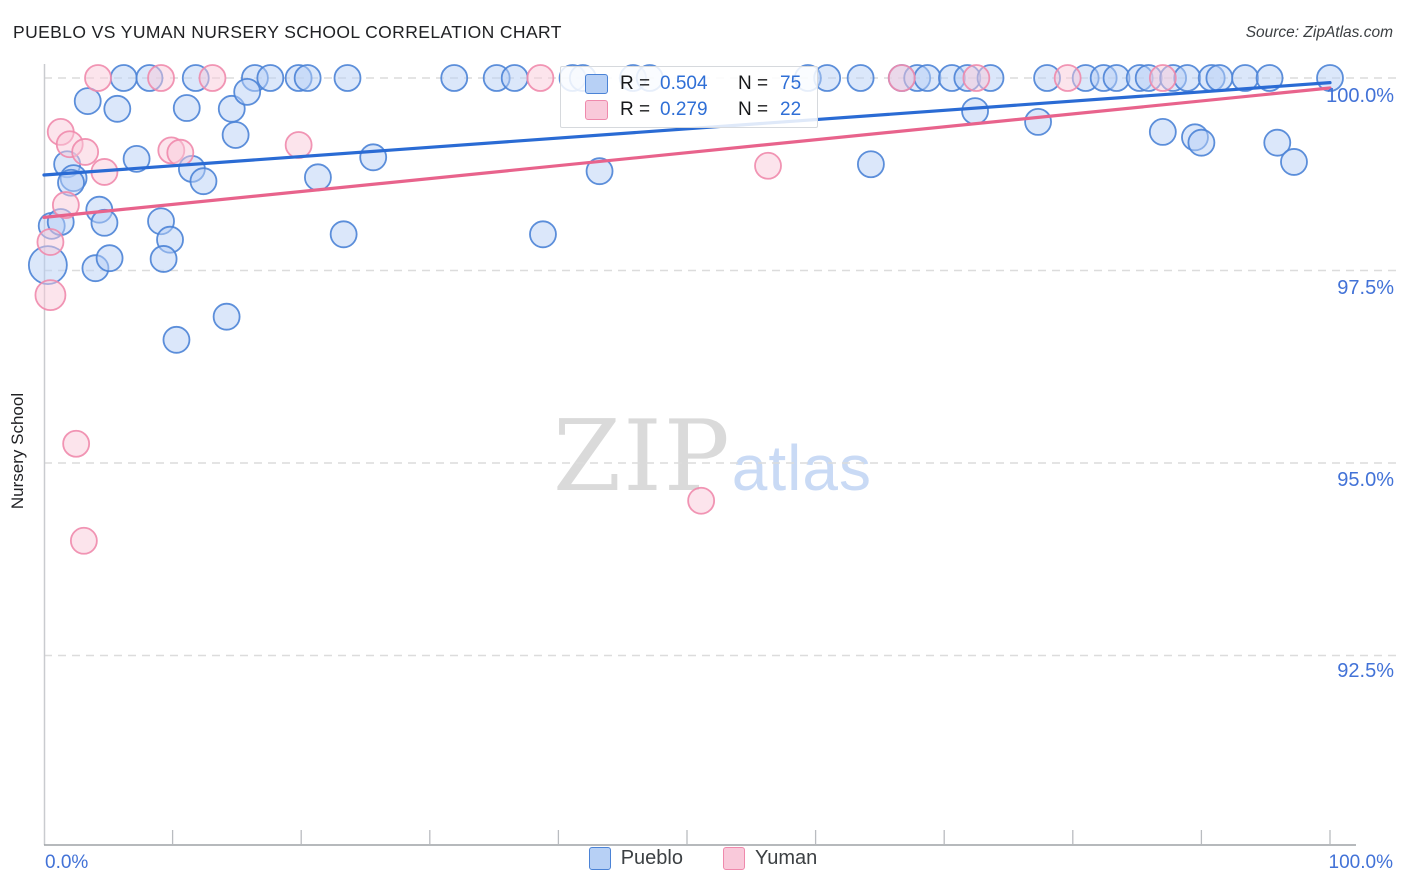 Image resolution: width=1406 pixels, height=892 pixels. Describe the element at coordinates (791, 83) in the screenshot. I see `pueblo-n-value: 75` at that location.